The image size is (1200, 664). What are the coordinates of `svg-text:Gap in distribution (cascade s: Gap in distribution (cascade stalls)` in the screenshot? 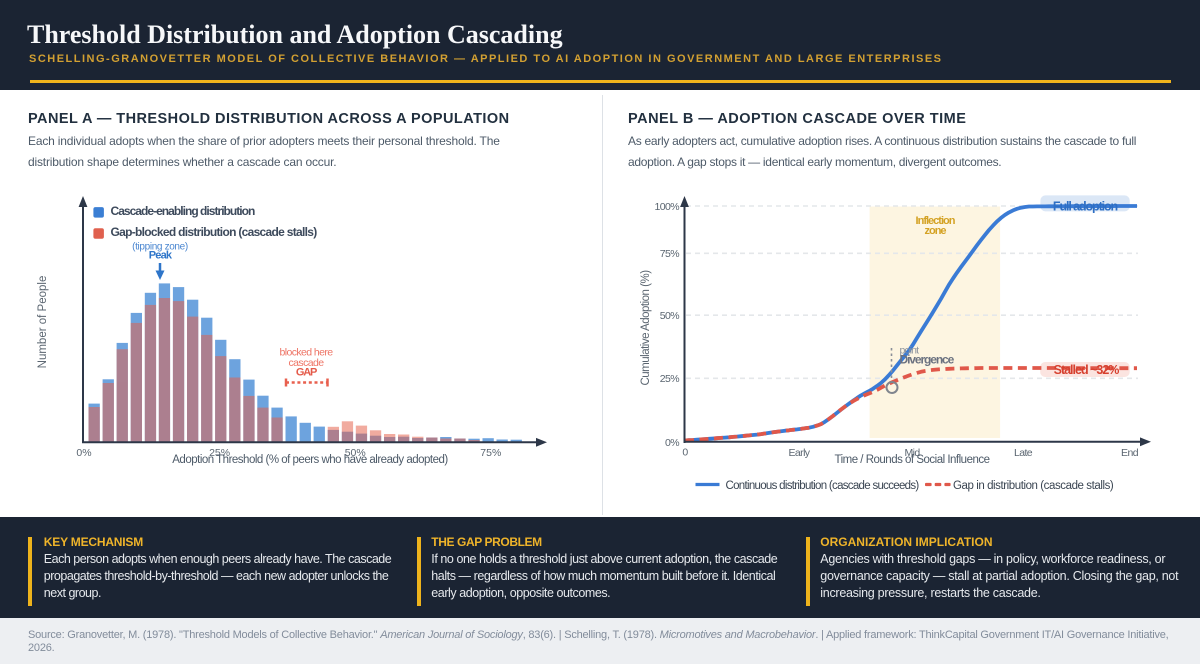 It's located at (1033, 486).